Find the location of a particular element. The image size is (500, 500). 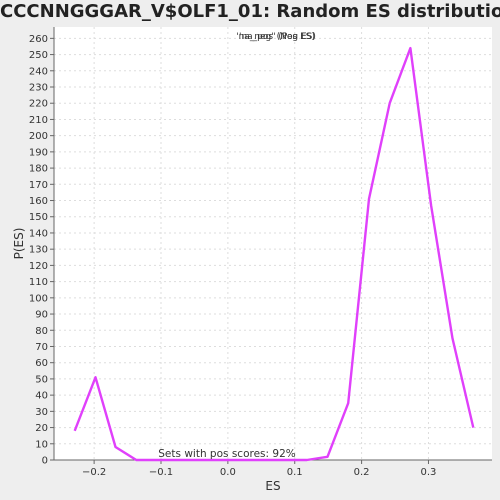

y-tick-label: 140 is located at coordinates (38, 233).